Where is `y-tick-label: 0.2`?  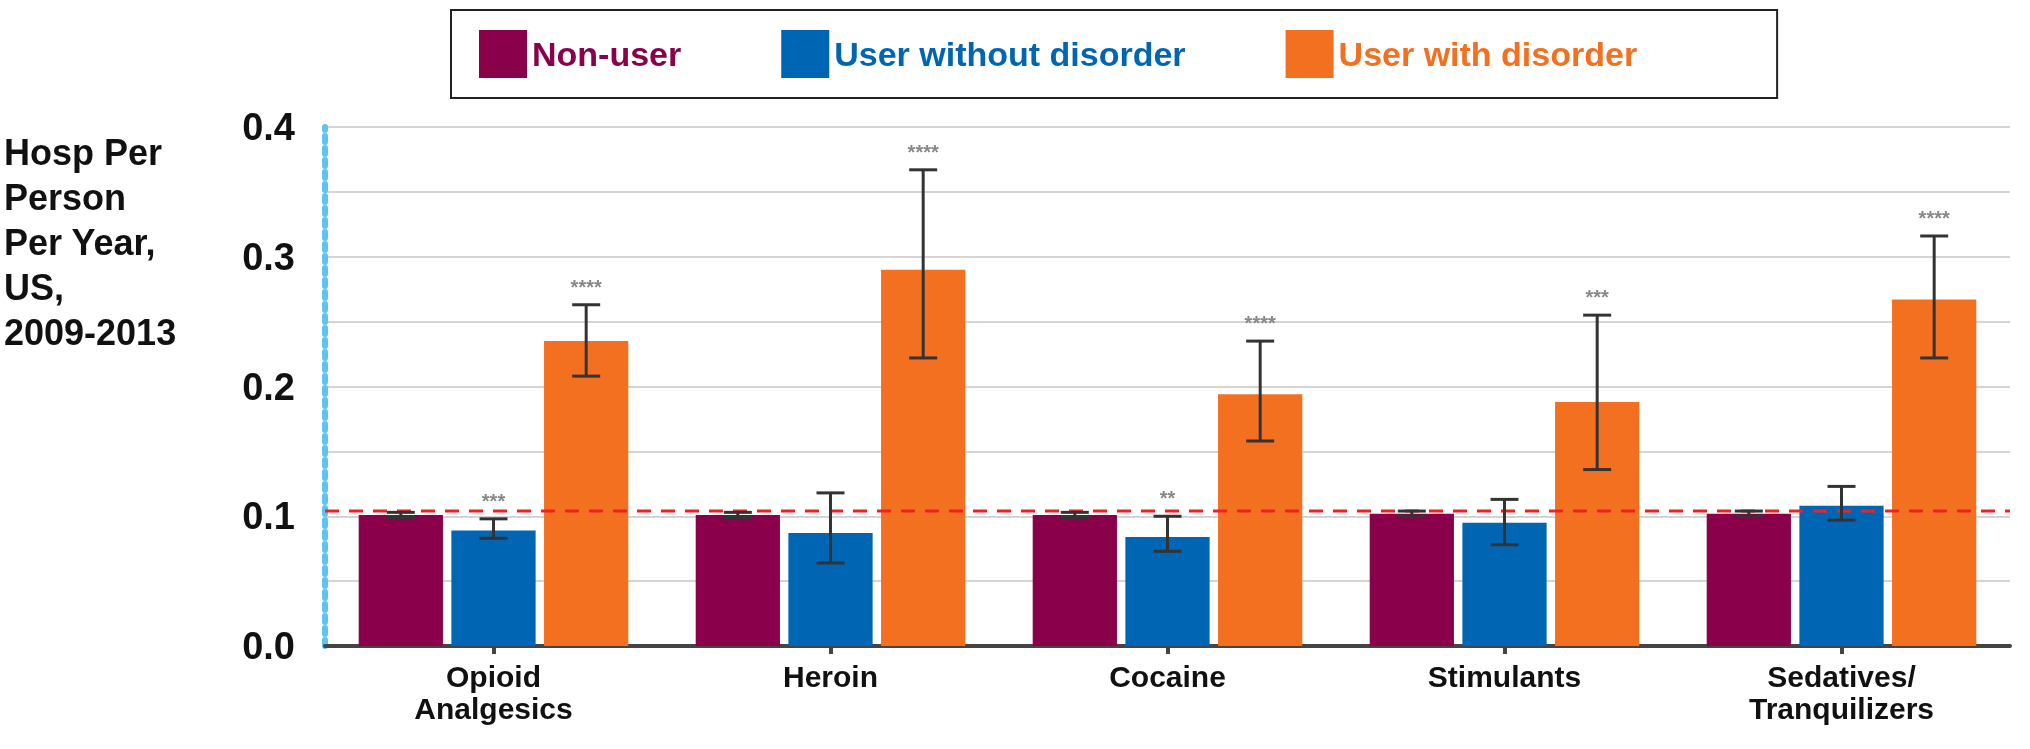 y-tick-label: 0.2 is located at coordinates (268, 386).